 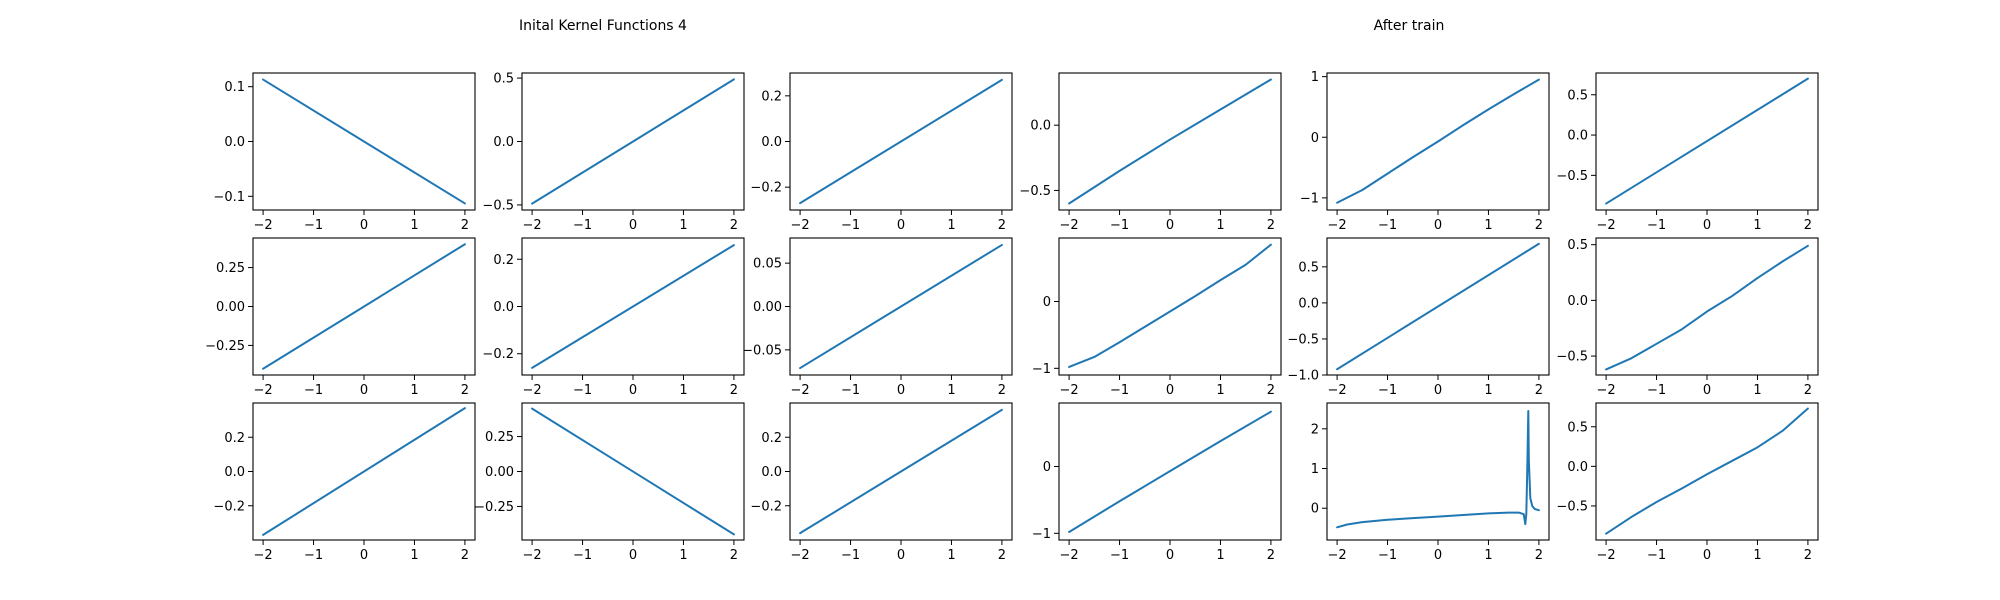 I want to click on y-tick-label: 0.00, so click(x=499, y=472).